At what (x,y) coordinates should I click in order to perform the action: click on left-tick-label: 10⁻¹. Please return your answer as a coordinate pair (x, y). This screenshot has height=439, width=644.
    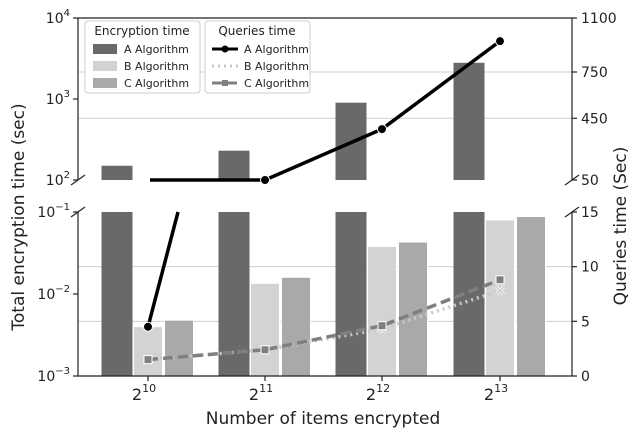
    Looking at the image, I should click on (53, 211).